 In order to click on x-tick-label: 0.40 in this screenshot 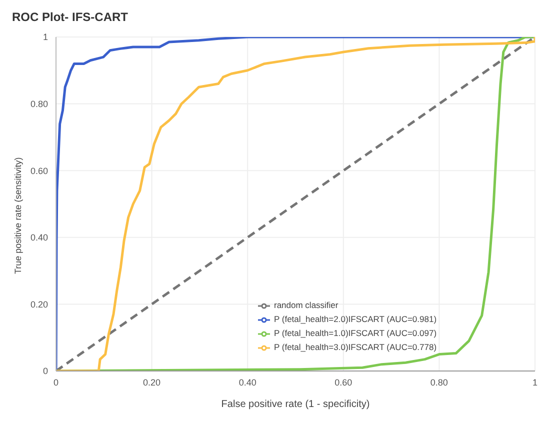, I will do `click(247, 382)`.